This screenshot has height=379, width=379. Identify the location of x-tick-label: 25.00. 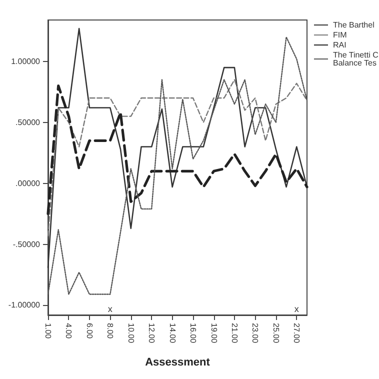
(275, 333).